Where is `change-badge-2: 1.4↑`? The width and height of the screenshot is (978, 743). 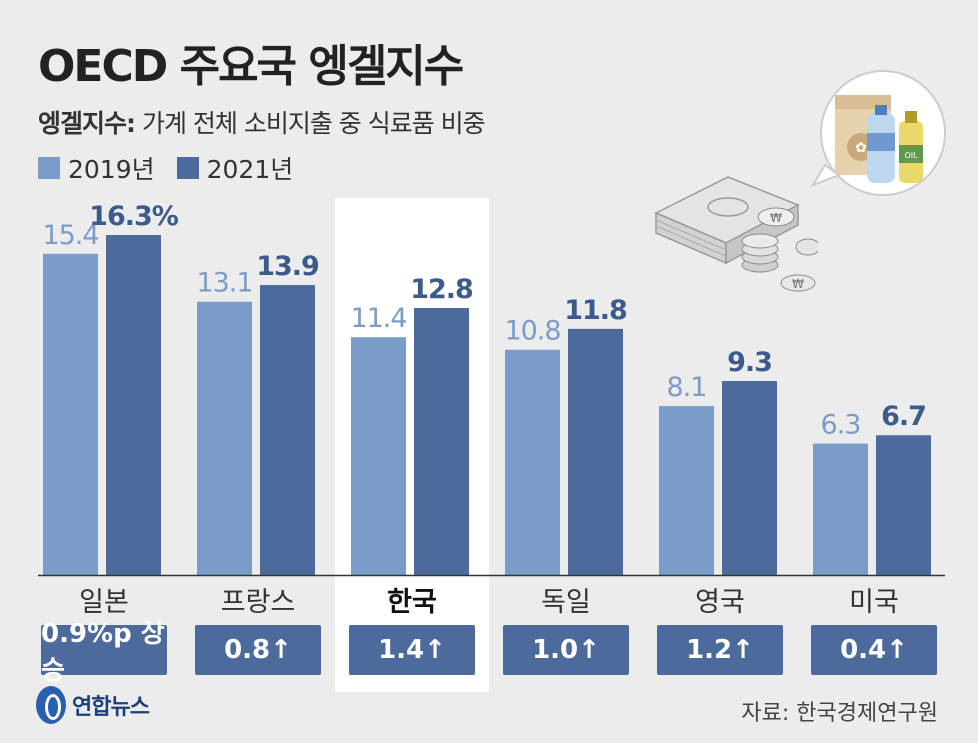 change-badge-2: 1.4↑ is located at coordinates (412, 650).